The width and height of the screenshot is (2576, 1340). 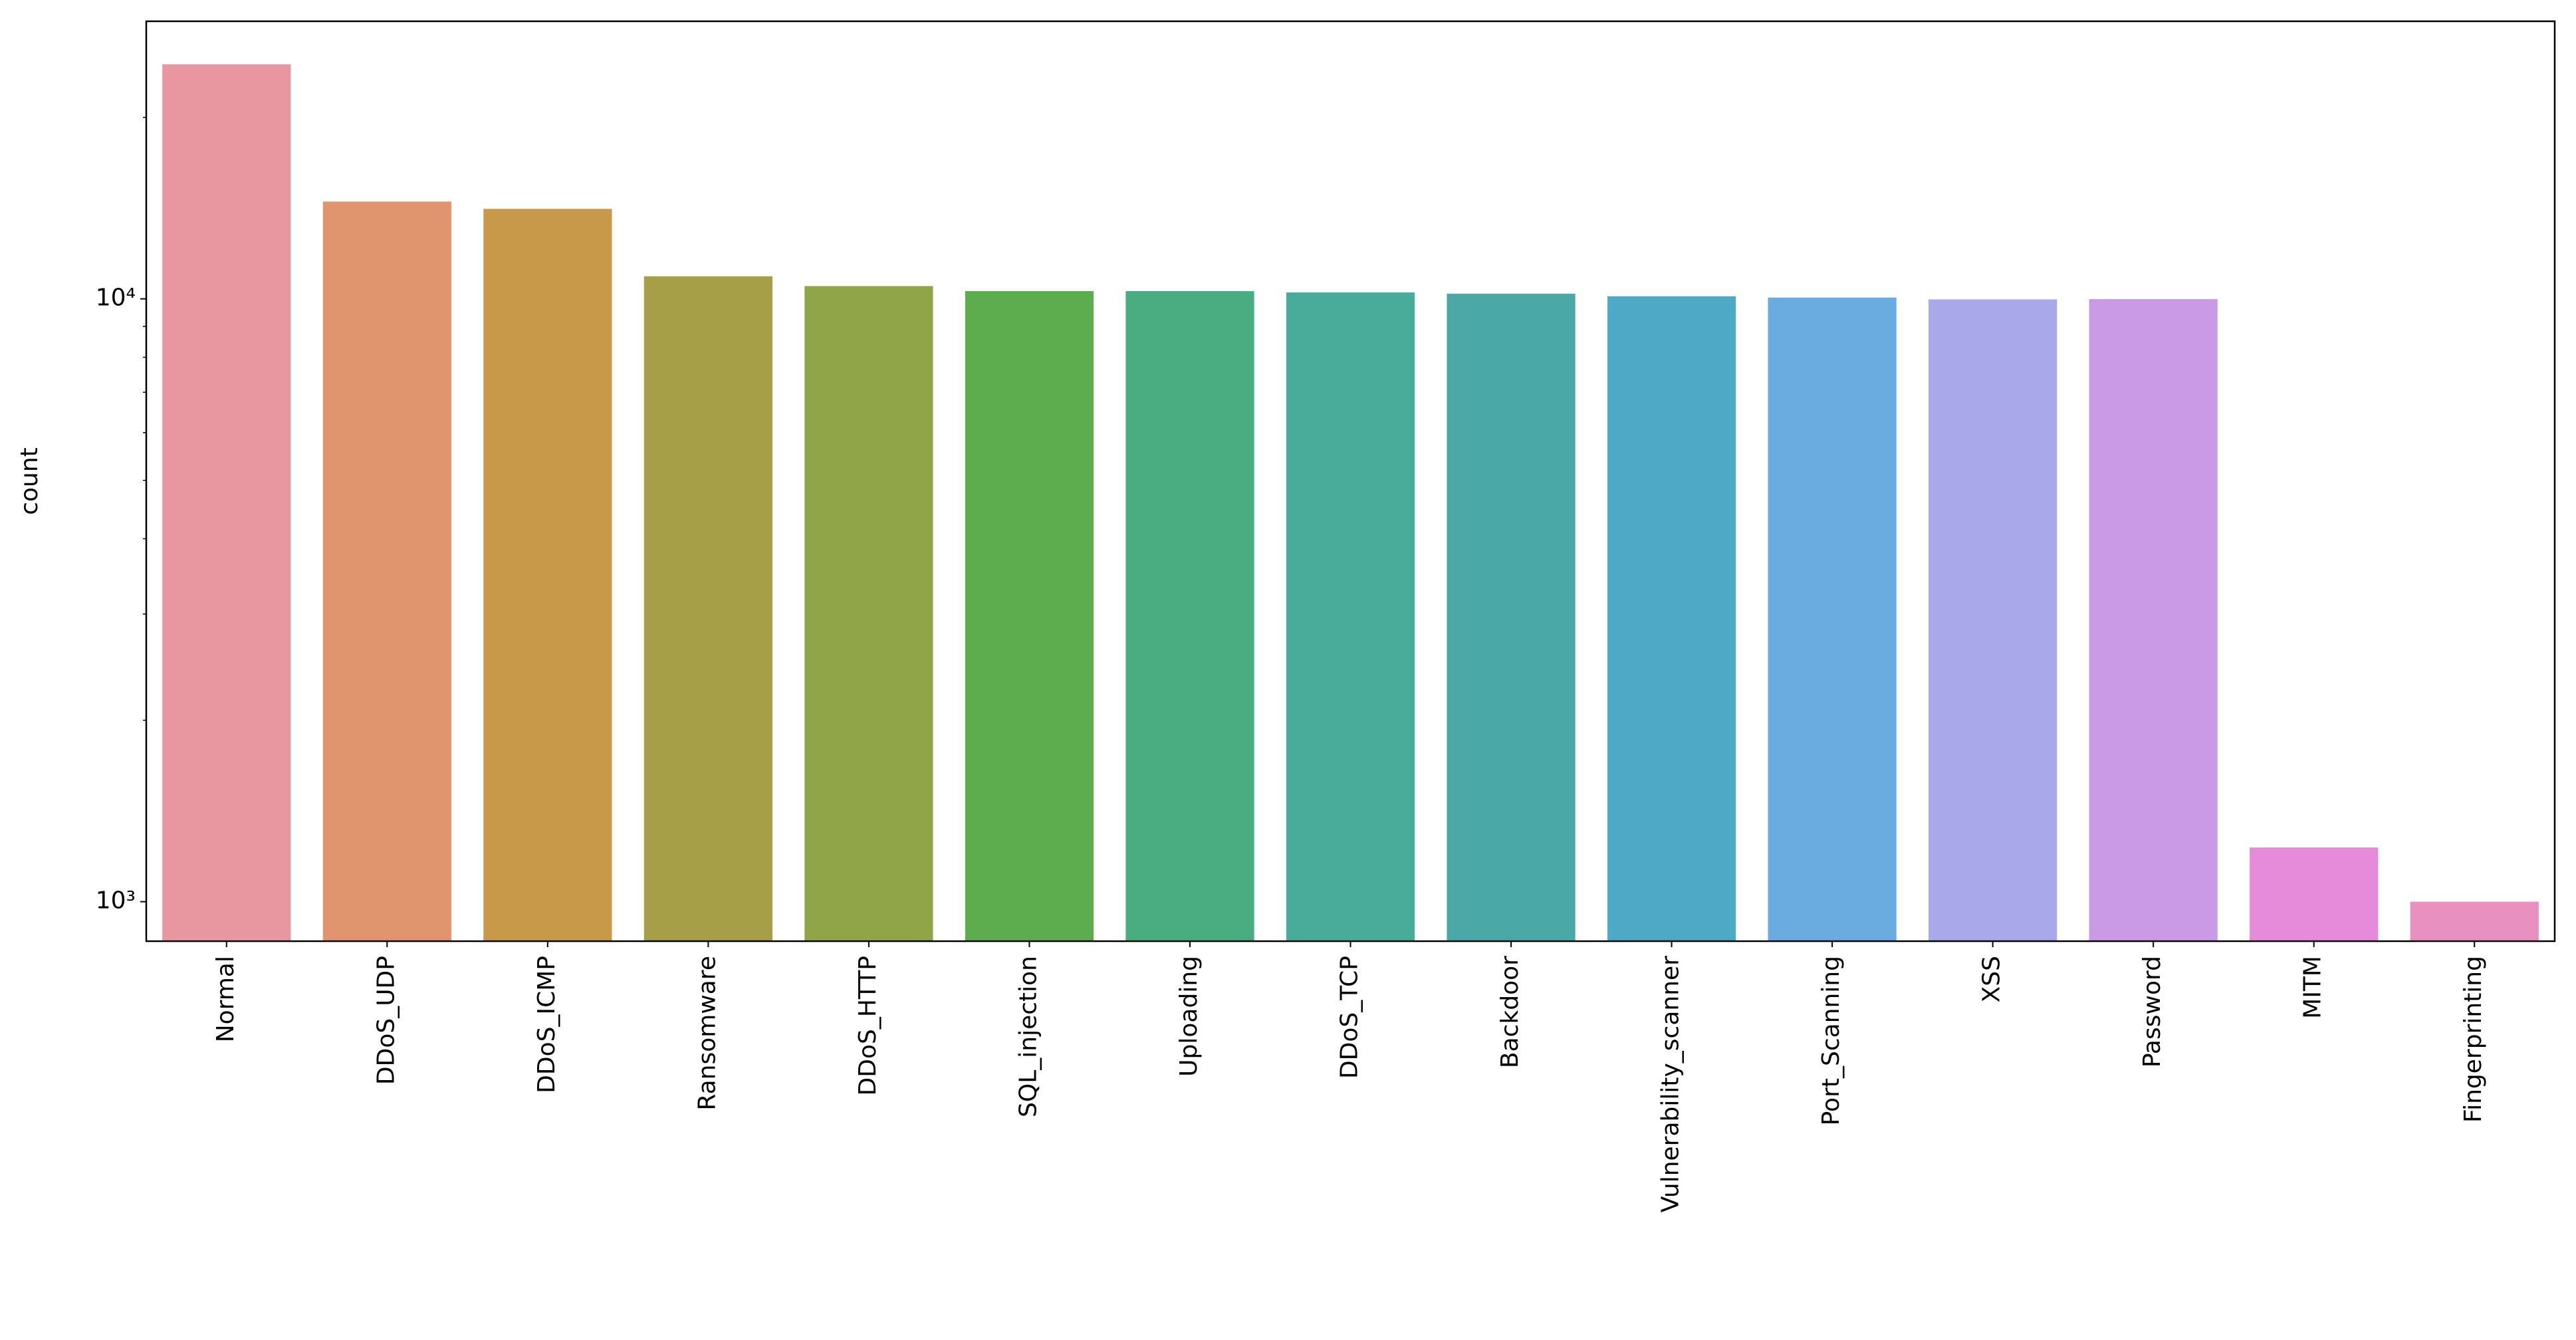 What do you see at coordinates (867, 1025) in the screenshot?
I see `x-tick-label: DDoS_HTTP` at bounding box center [867, 1025].